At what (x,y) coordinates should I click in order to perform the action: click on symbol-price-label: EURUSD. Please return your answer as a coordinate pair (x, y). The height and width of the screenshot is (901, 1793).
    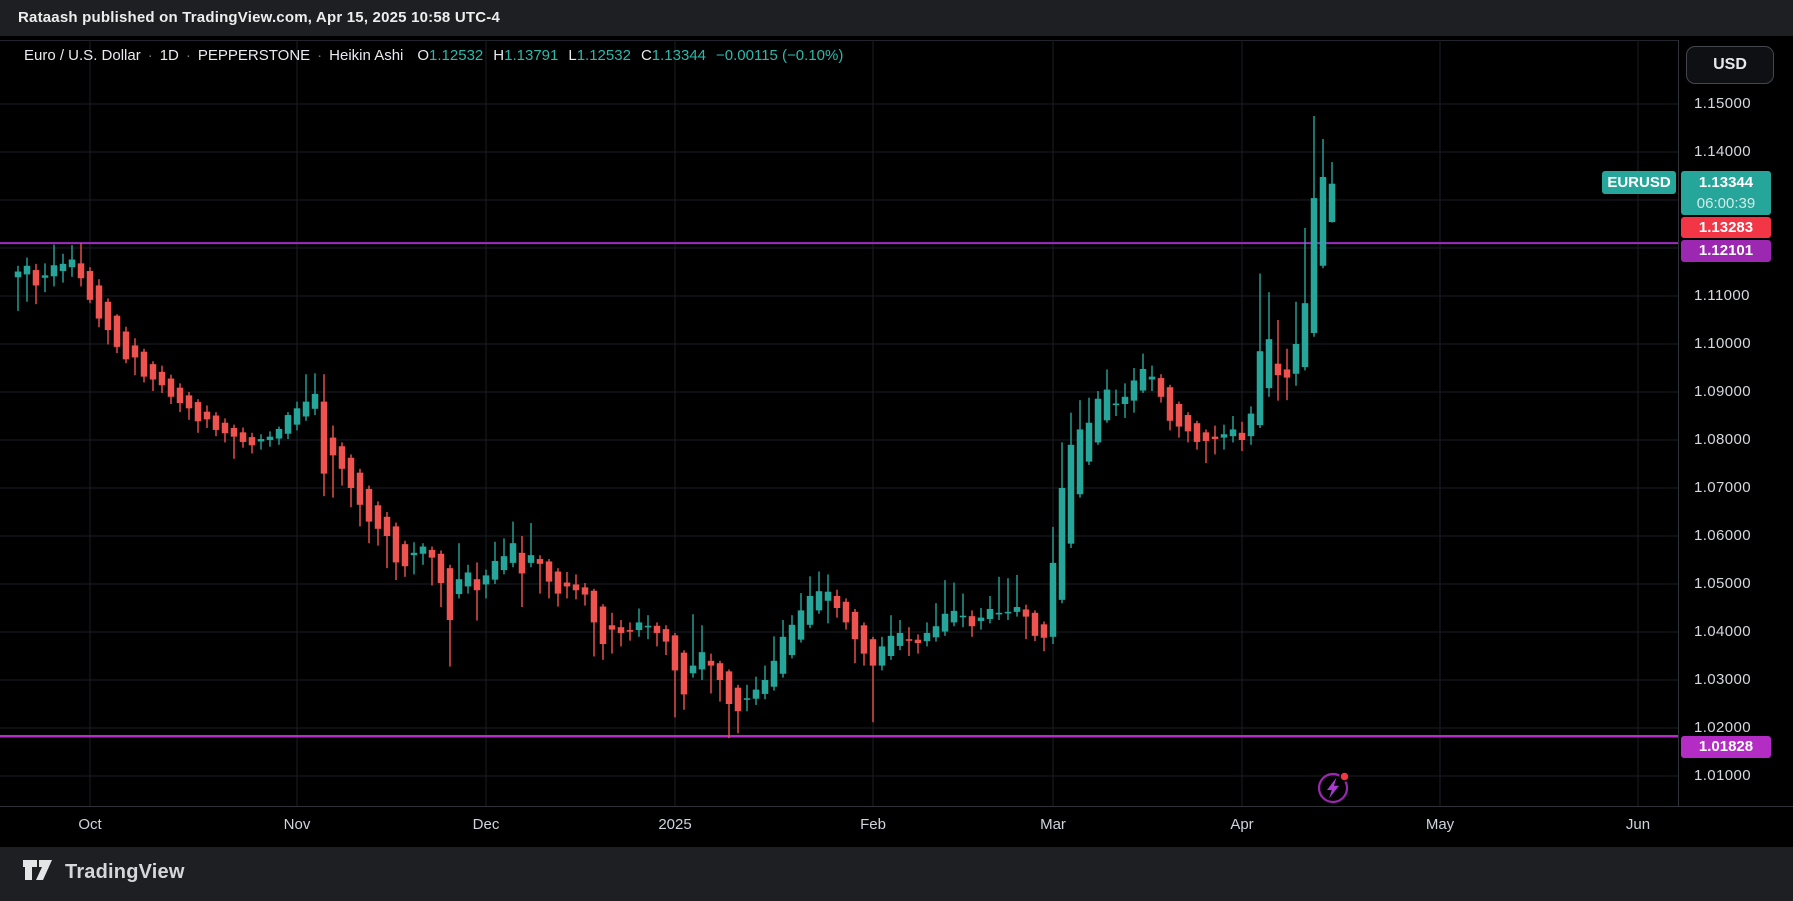
    Looking at the image, I should click on (1639, 182).